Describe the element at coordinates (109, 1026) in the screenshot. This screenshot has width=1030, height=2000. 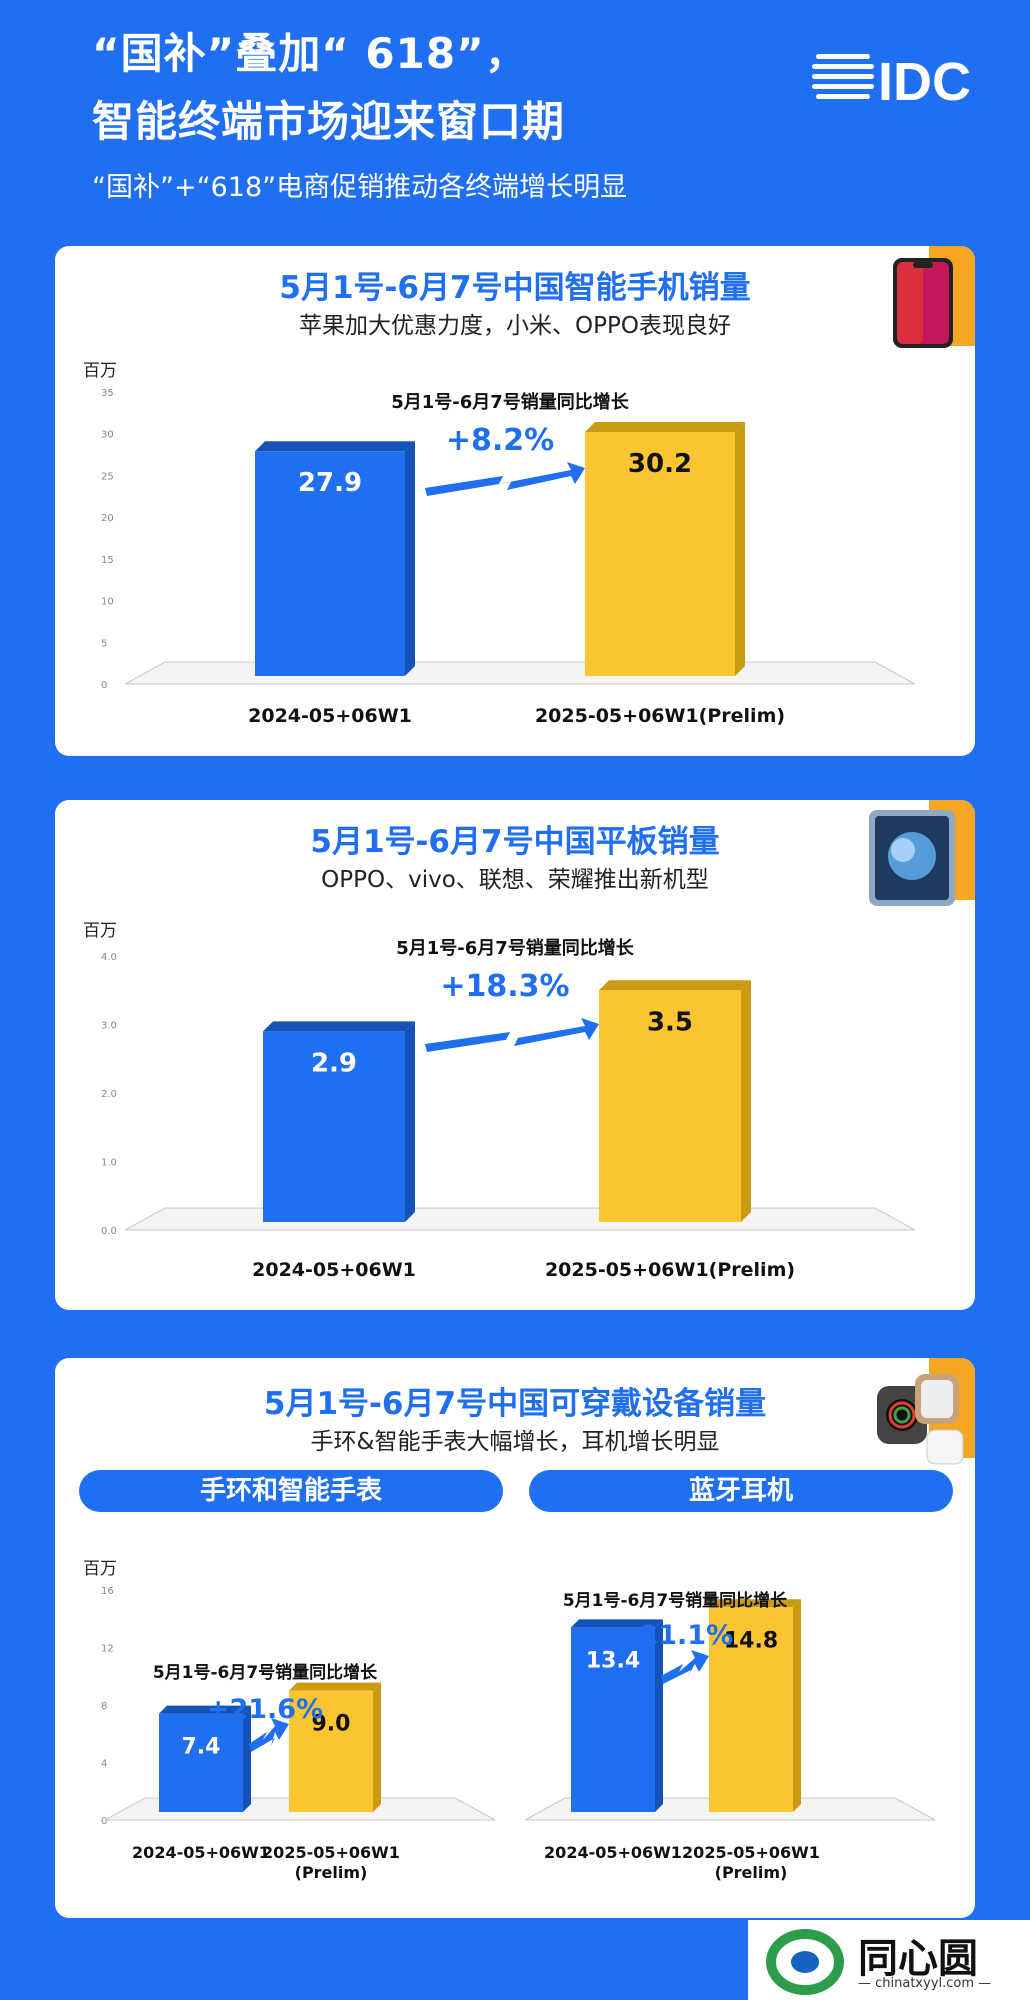
I see `y-tick-label: 3.0` at that location.